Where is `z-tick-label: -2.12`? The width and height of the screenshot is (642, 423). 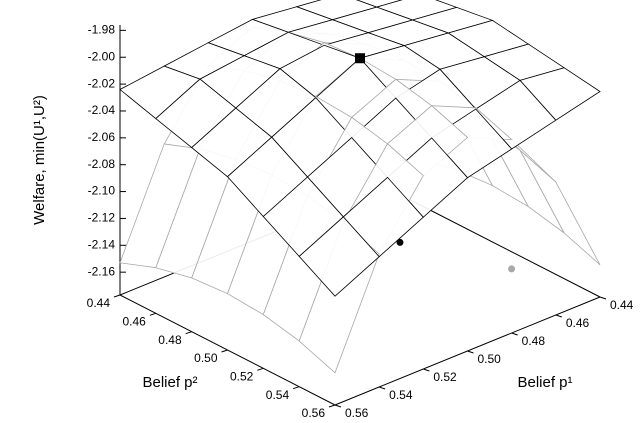 z-tick-label: -2.12 is located at coordinates (102, 218).